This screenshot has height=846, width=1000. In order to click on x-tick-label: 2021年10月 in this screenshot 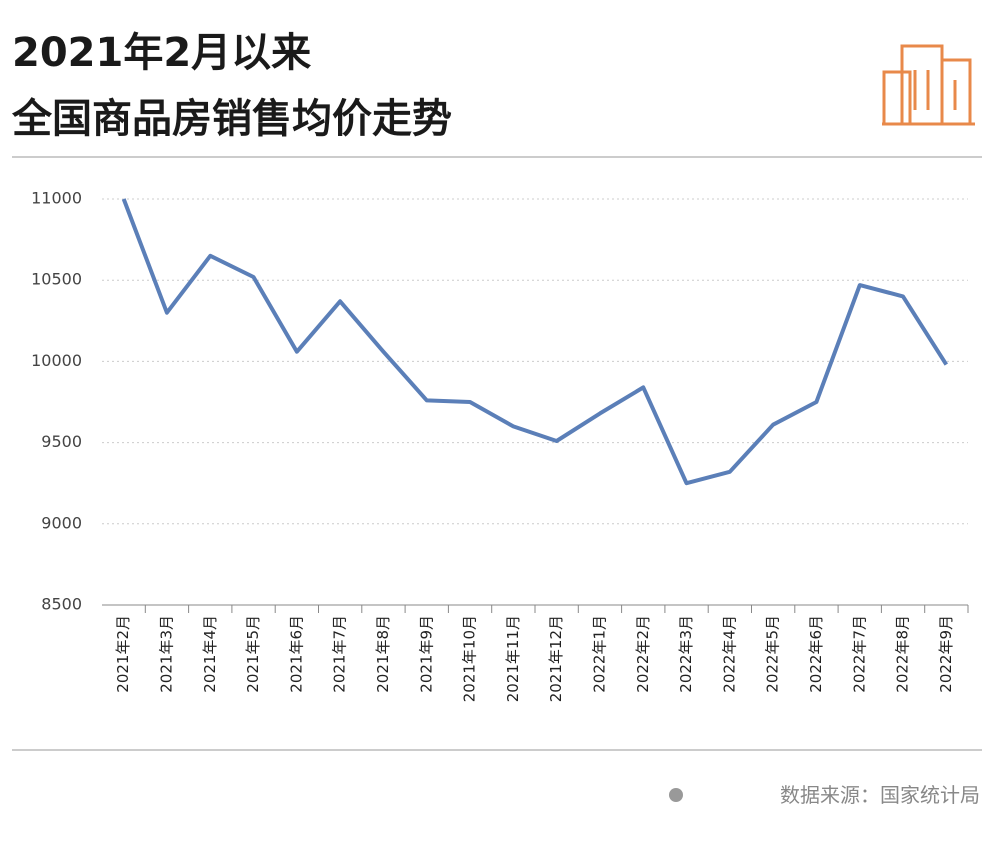, I will do `click(470, 658)`.